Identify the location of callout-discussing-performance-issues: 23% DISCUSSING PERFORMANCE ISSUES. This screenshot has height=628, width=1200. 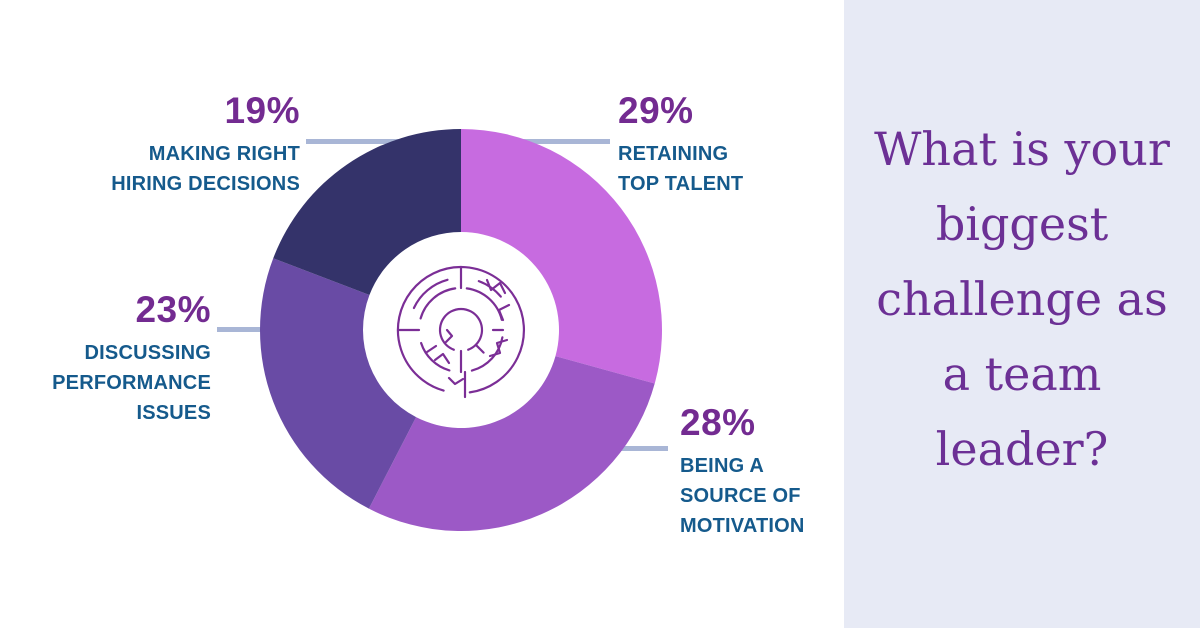
(120, 359).